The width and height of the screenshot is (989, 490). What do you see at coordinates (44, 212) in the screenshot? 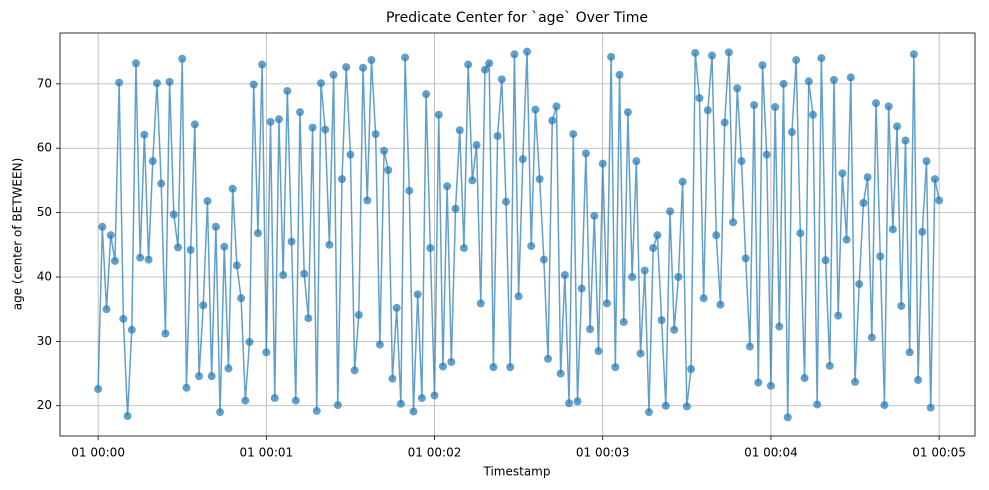
I see `y-tick-label: 50` at bounding box center [44, 212].